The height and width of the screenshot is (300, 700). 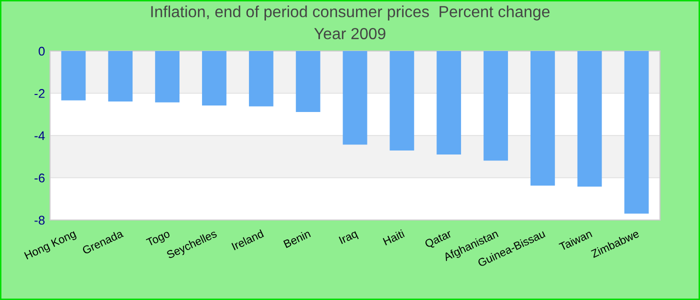 I want to click on y-tick-label: -4, so click(x=39, y=135).